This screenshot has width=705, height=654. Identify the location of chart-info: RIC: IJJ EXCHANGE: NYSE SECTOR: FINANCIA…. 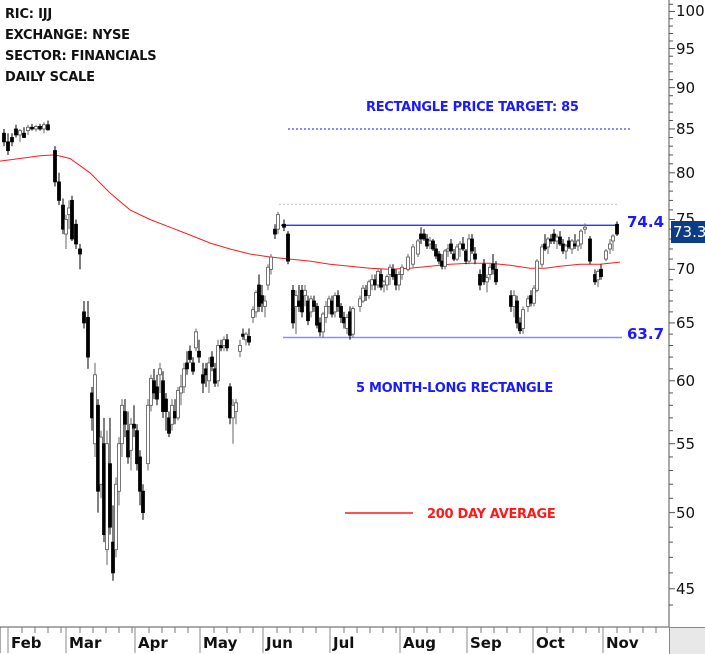
(81, 46).